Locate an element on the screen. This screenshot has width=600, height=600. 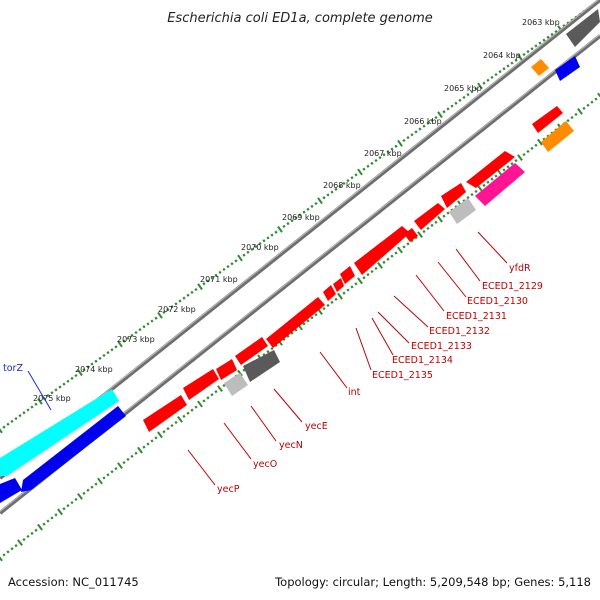
gene-pink is located at coordinates (500, 184).